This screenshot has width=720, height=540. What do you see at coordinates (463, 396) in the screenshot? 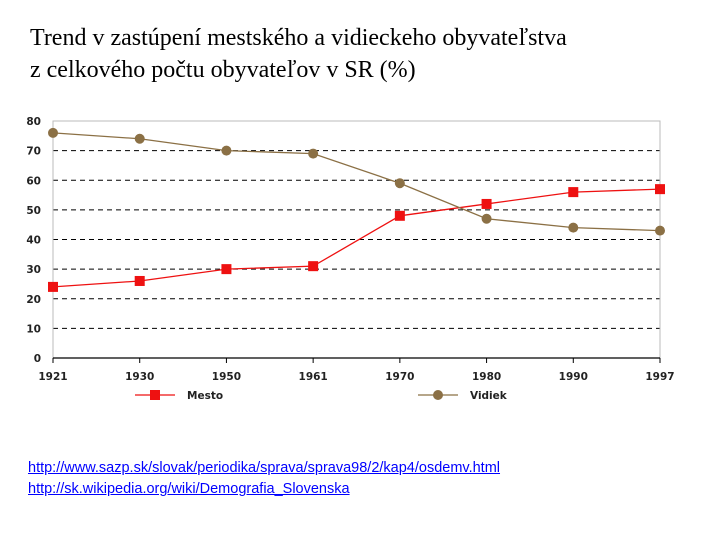
I see `legend-item-vidiek: Vidiek` at bounding box center [463, 396].